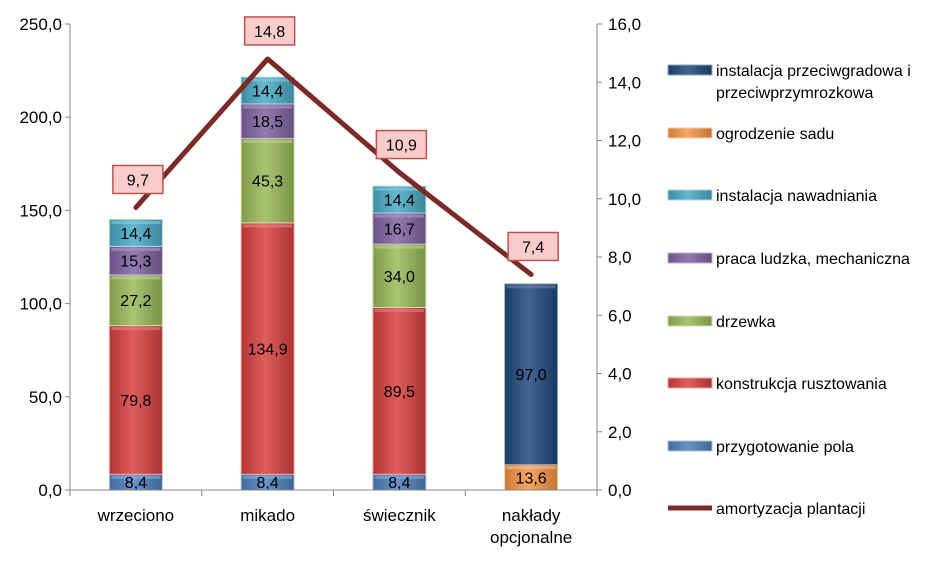 Image resolution: width=945 pixels, height=567 pixels. I want to click on x-tick-label: nakłady opcjonalne, so click(531, 526).